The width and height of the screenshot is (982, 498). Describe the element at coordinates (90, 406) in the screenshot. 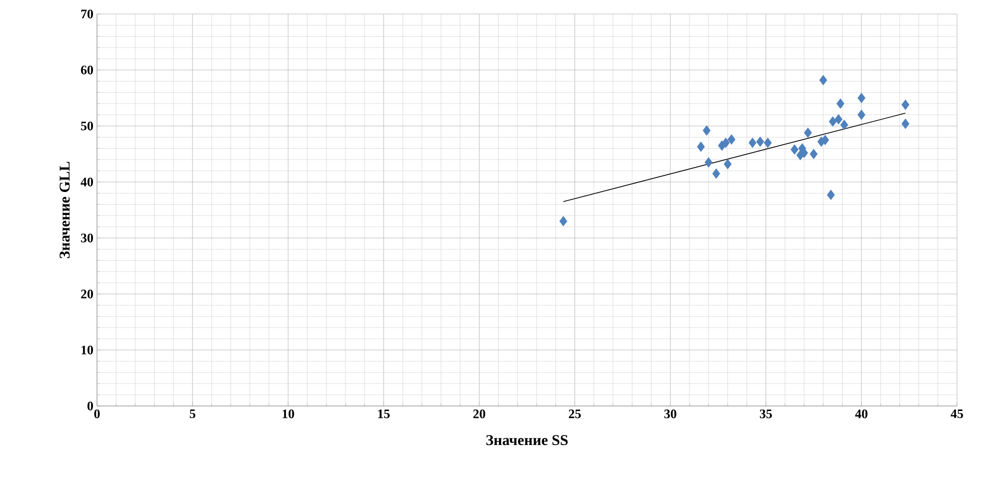

I see `y-tick-label: 0` at that location.